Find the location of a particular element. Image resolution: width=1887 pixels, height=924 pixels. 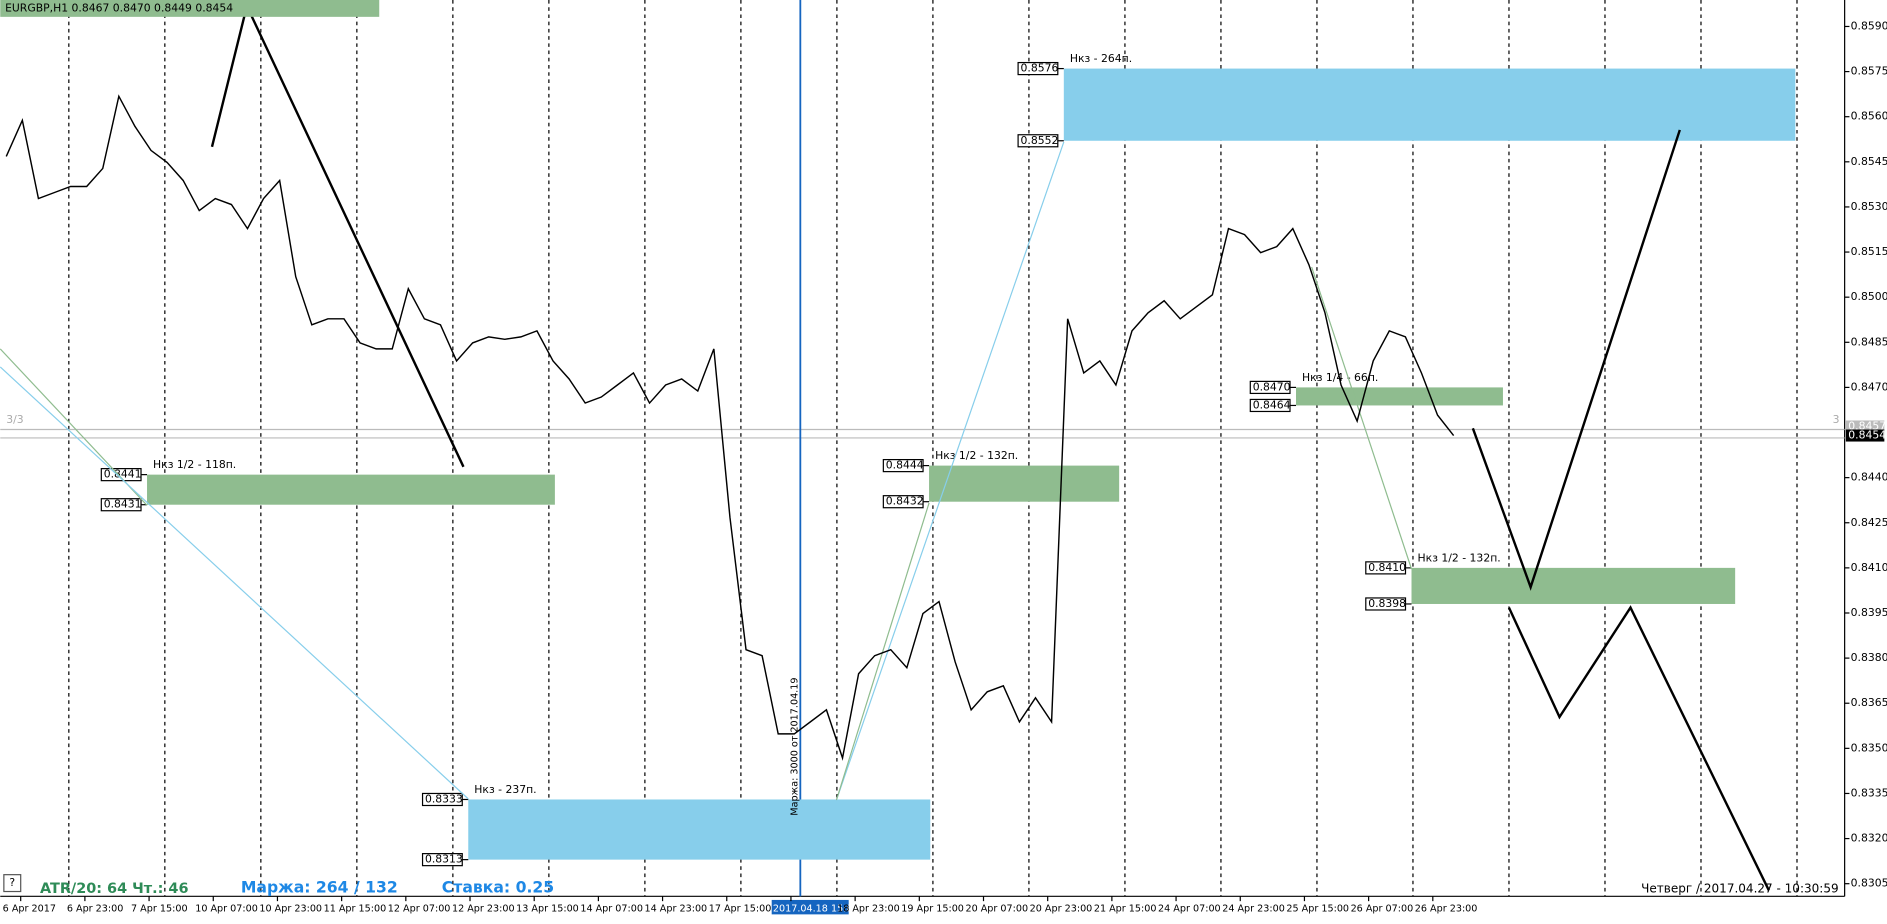

x-tick-label: 10 Apr 23:00 is located at coordinates (290, 908).